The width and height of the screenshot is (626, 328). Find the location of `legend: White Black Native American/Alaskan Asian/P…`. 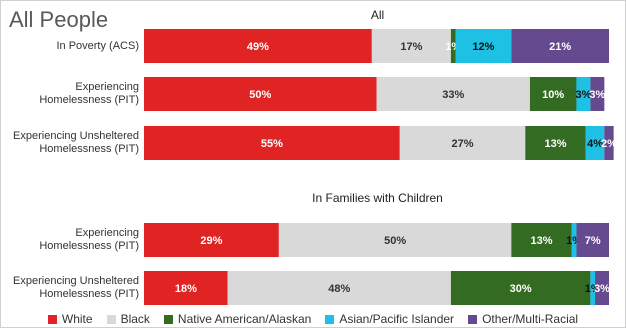

legend: White Black Native American/Alaskan Asian/P… is located at coordinates (313, 319).